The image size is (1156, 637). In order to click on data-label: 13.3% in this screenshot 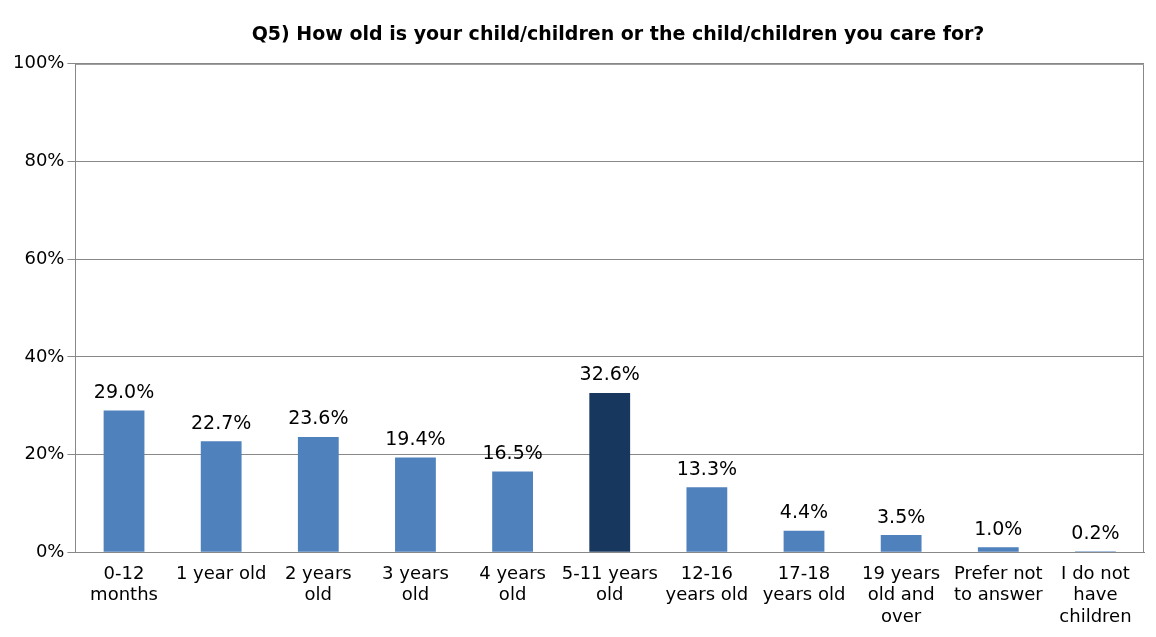, I will do `click(707, 467)`.